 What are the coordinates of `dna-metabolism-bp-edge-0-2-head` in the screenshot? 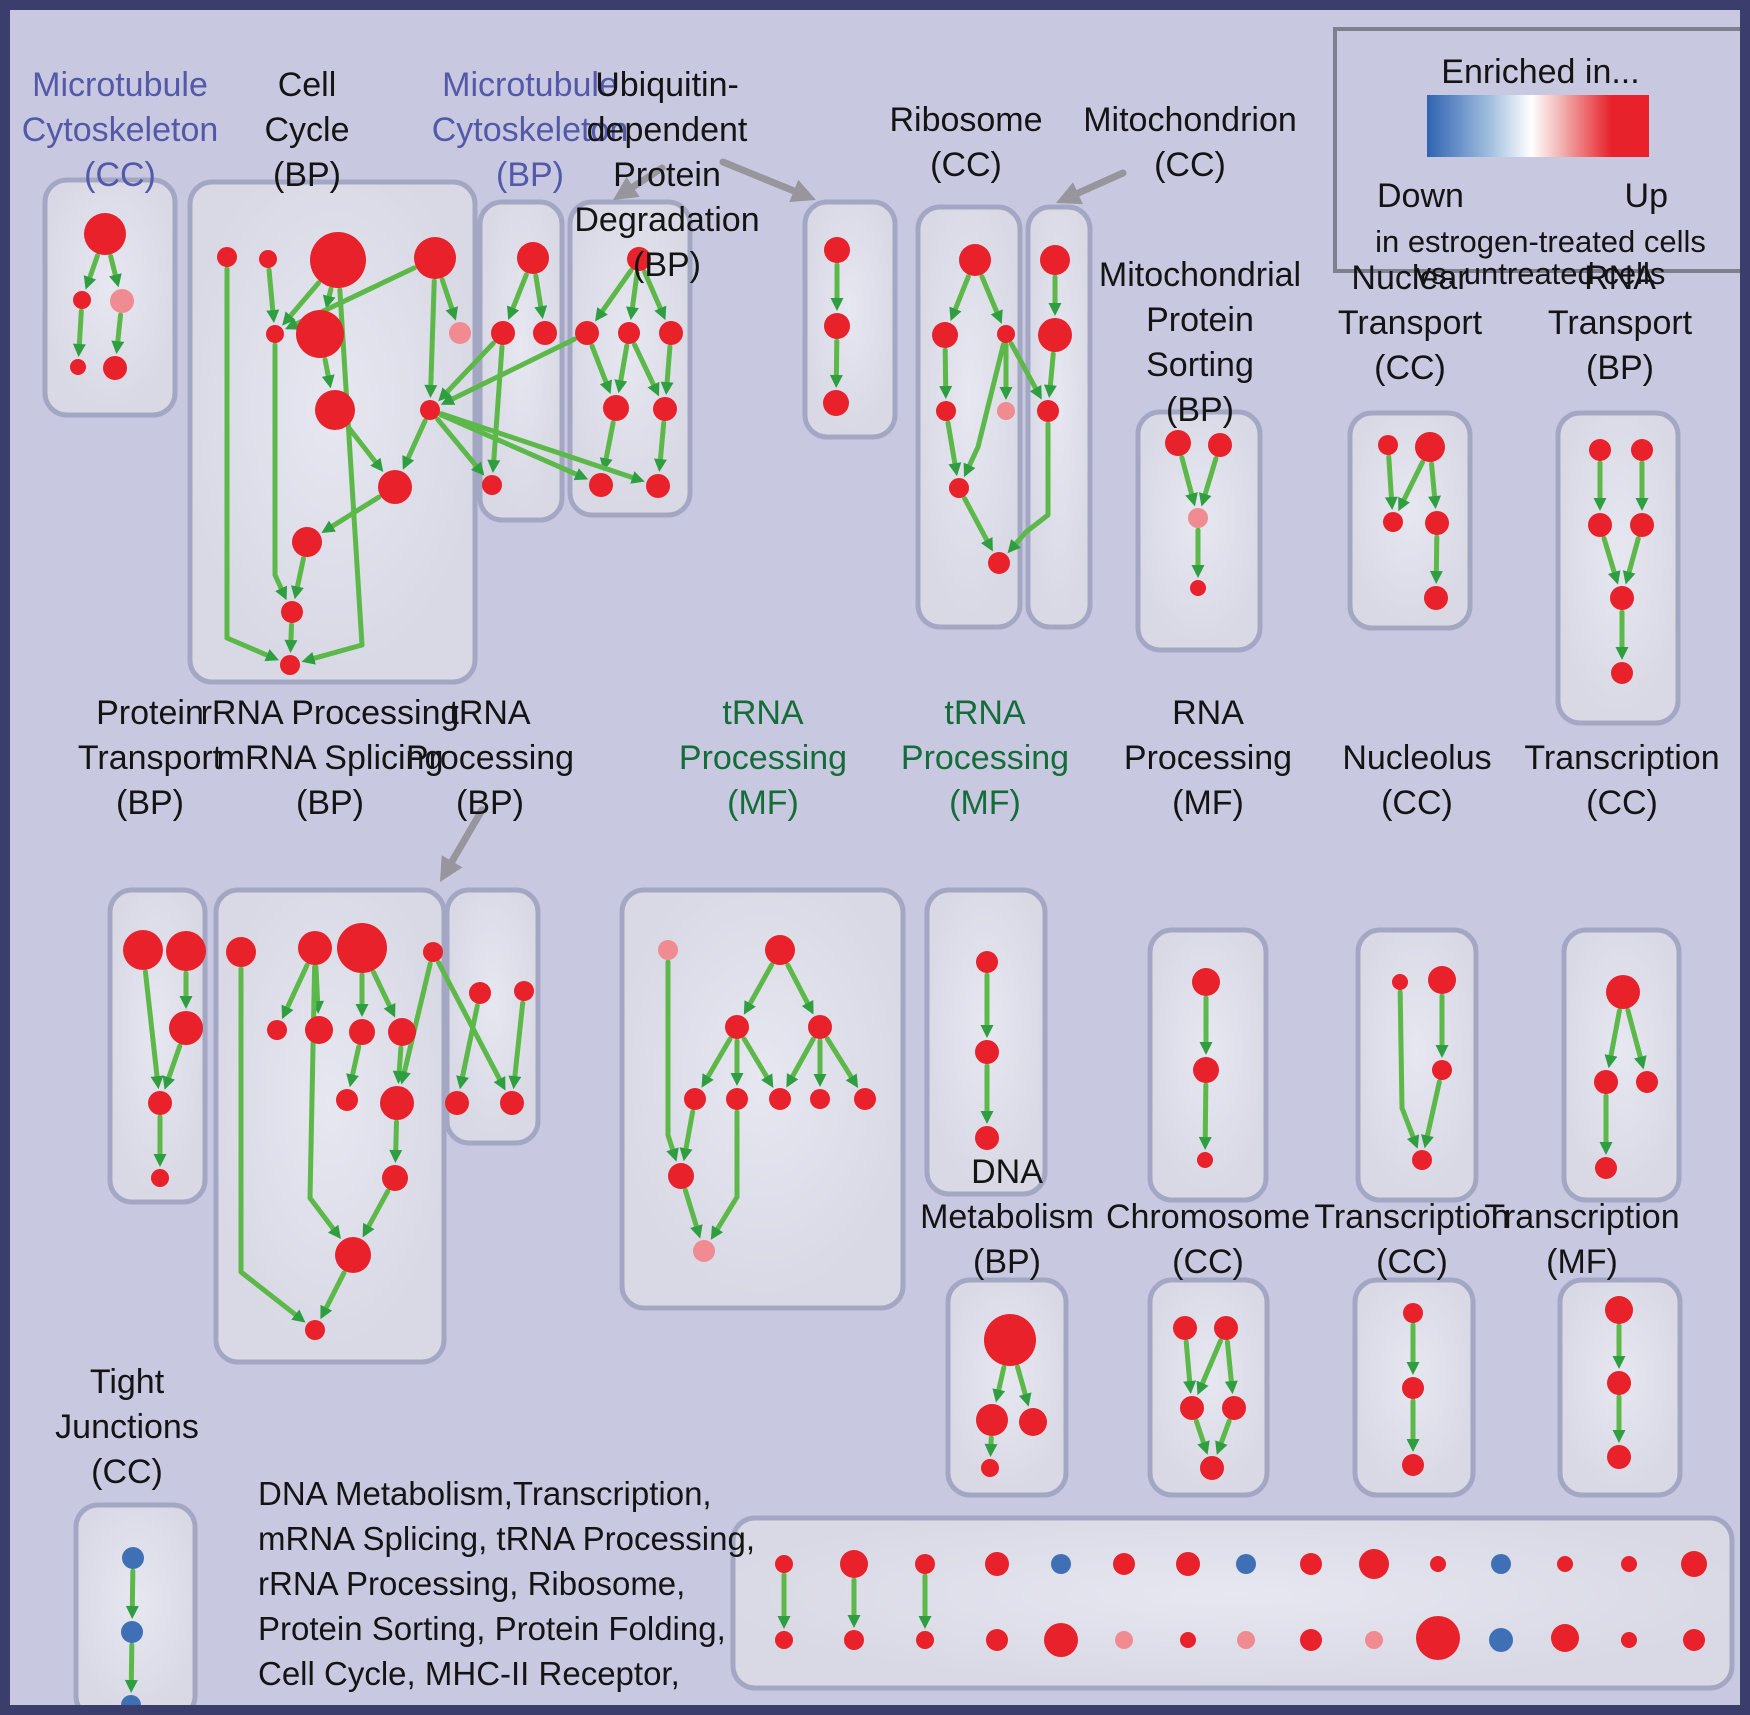 It's located at (1025, 1399).